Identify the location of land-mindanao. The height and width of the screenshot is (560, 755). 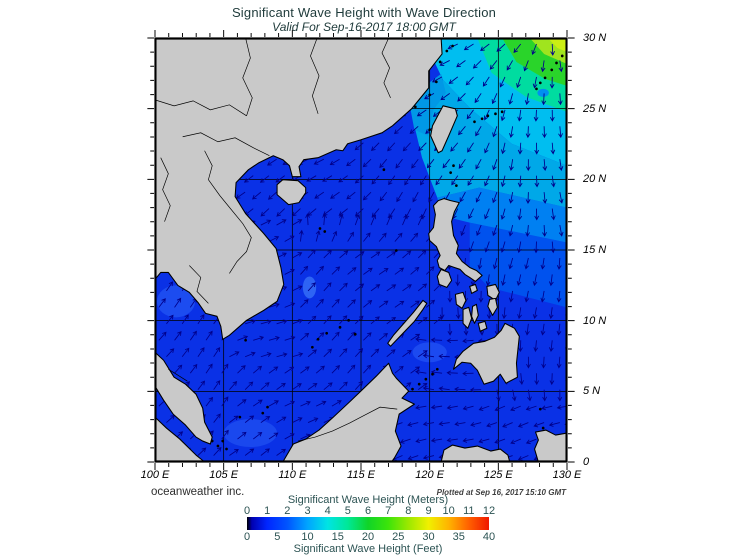
(486, 353).